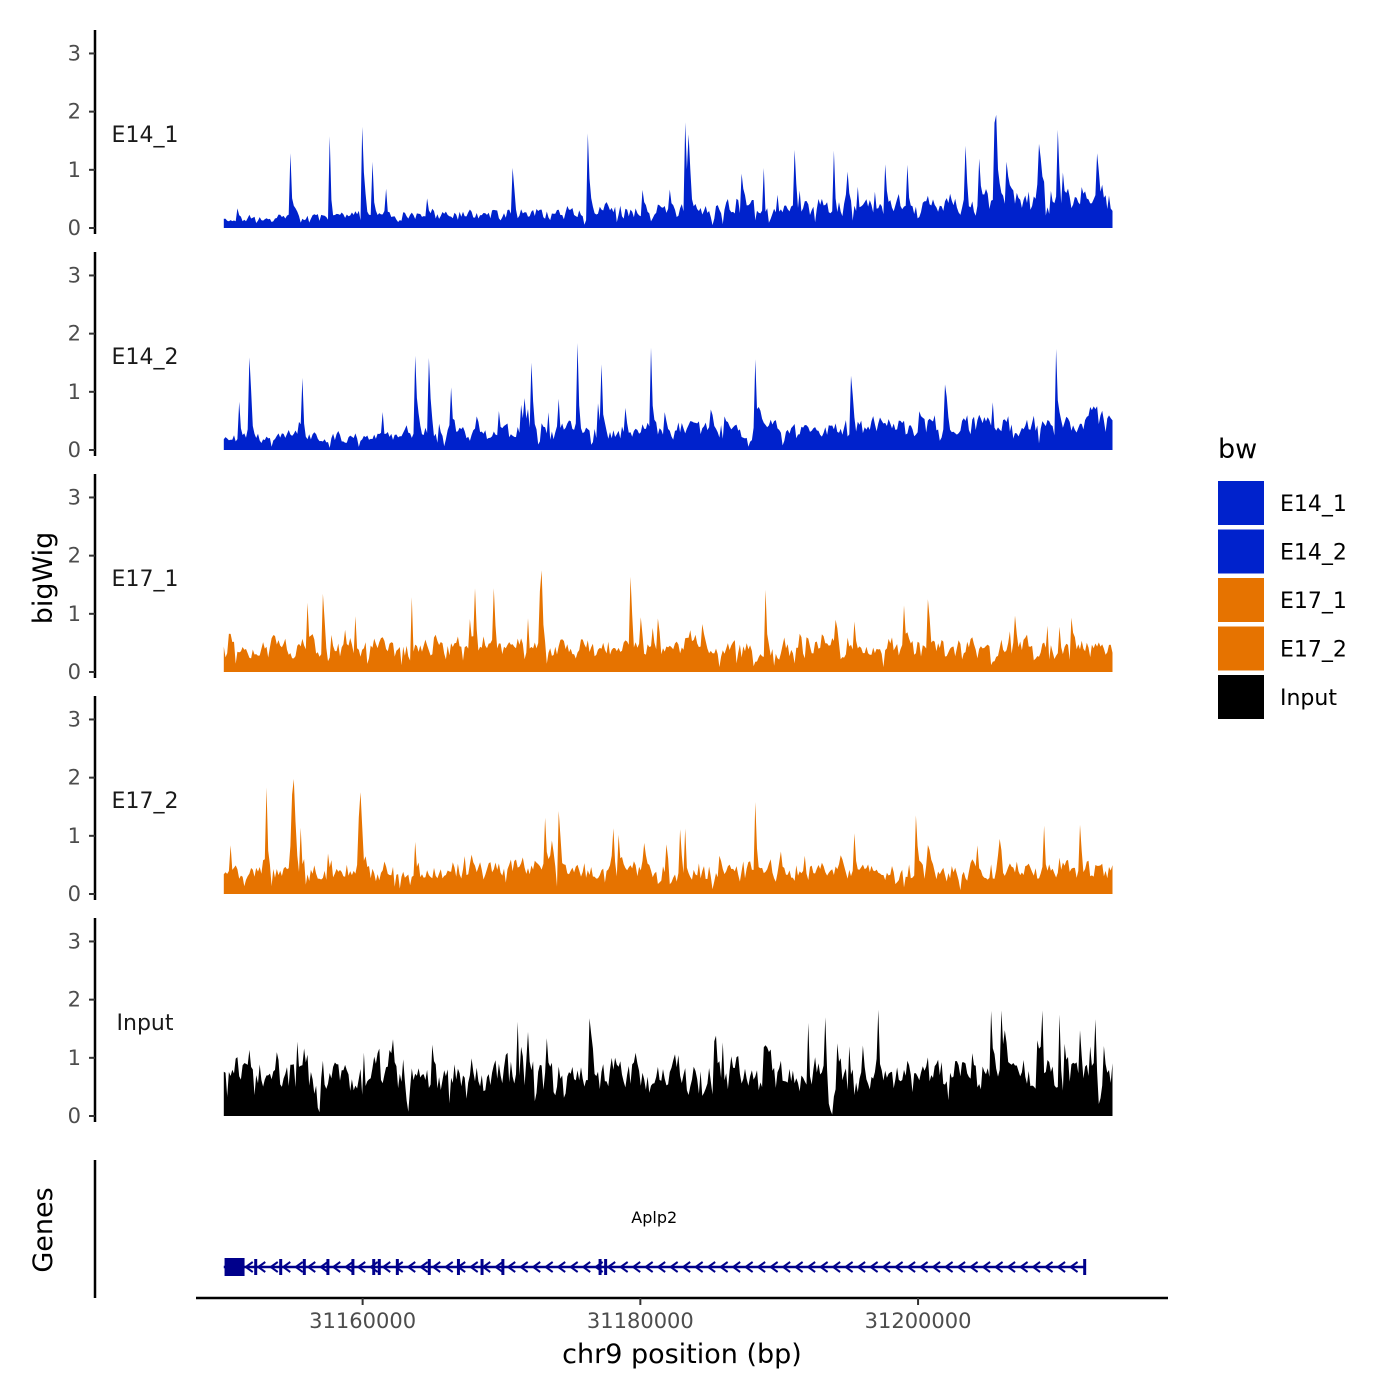 The width and height of the screenshot is (1400, 1400). Describe the element at coordinates (654, 1217) in the screenshot. I see `gene-name-label: Aplp2` at that location.